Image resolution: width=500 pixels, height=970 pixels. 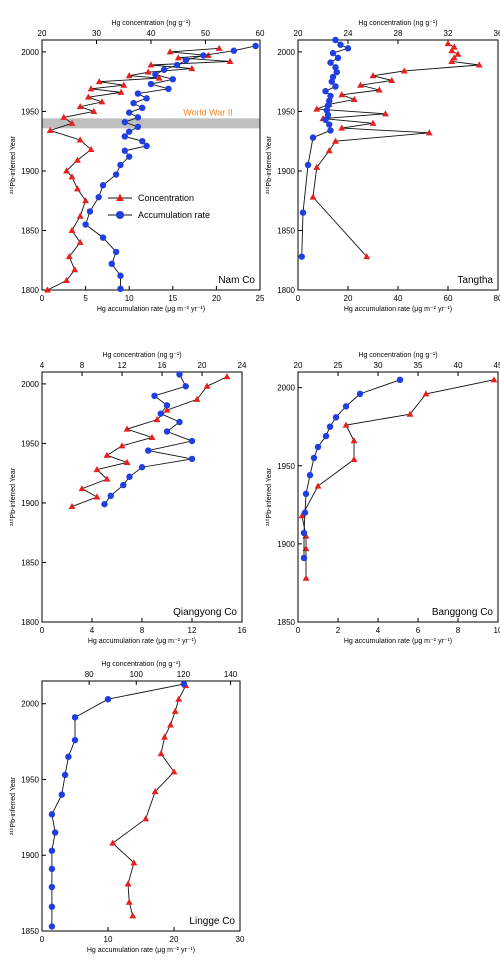 I want to click on legend-concentration-marker, so click(x=120, y=197).